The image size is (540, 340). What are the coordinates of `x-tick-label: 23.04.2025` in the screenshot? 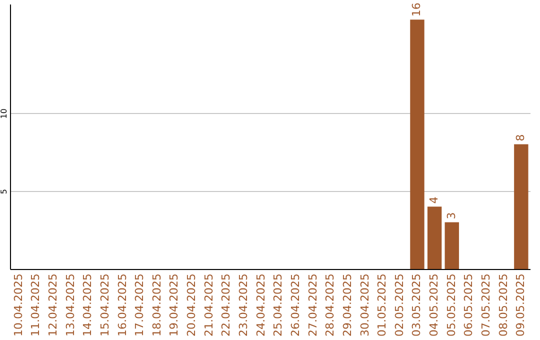 It's located at (243, 305).